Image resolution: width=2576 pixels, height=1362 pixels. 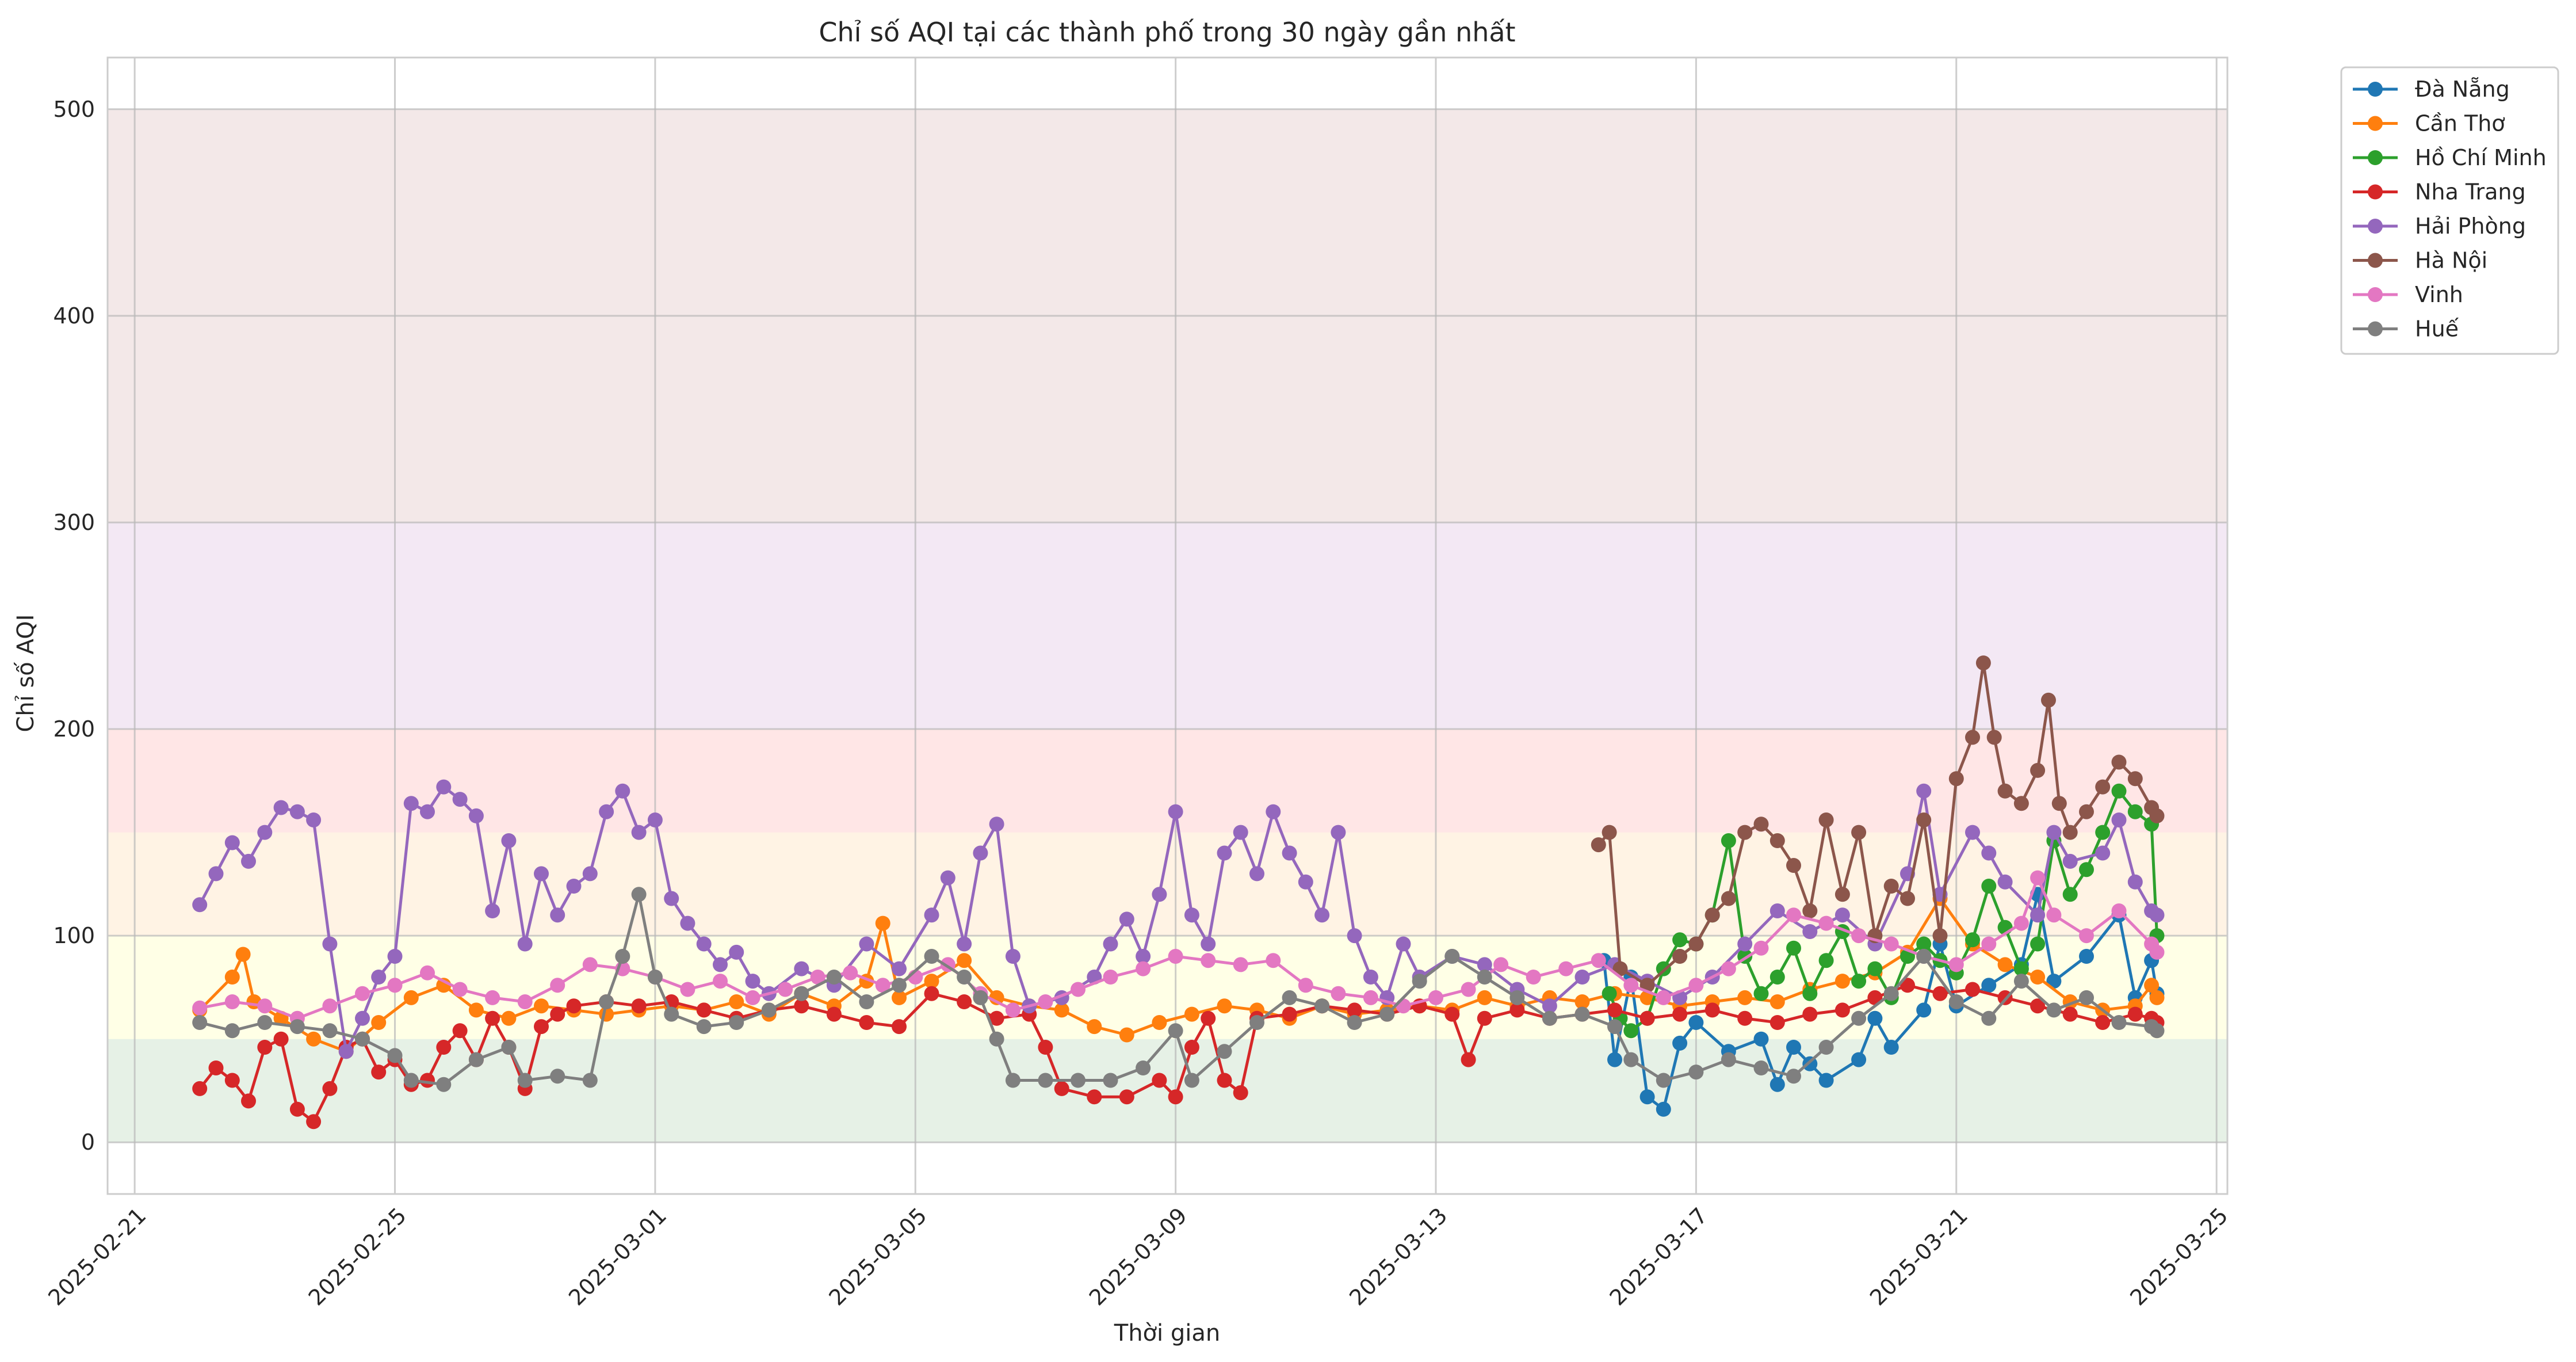 What do you see at coordinates (2470, 192) in the screenshot?
I see `legend-label-3: Nha Trang` at bounding box center [2470, 192].